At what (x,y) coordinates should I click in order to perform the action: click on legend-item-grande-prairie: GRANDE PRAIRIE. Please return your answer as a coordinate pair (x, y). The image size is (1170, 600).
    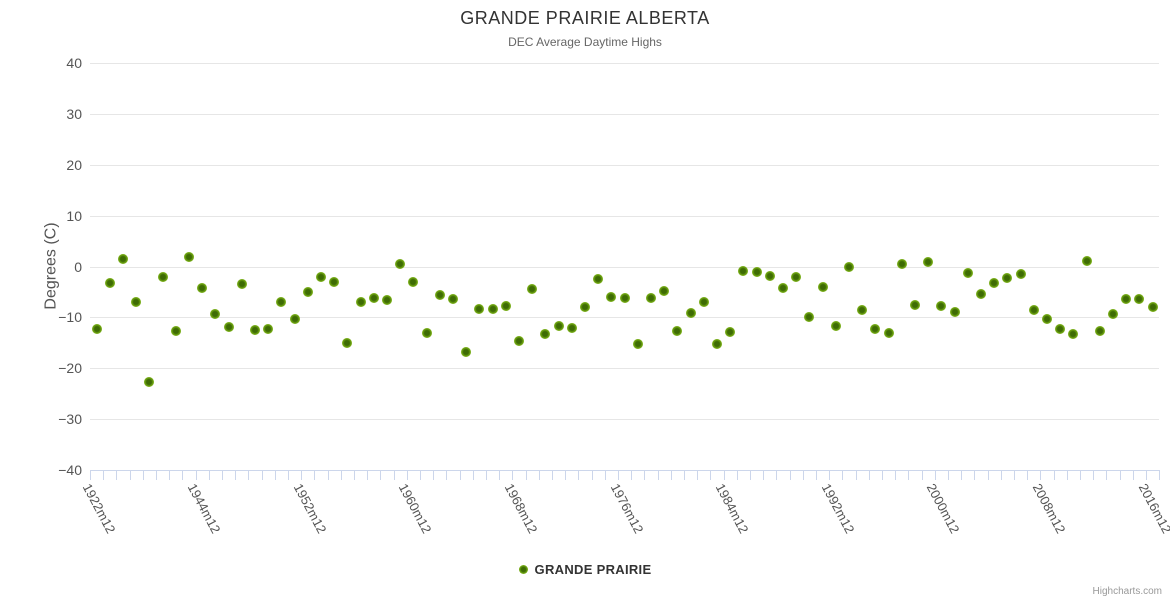
    Looking at the image, I should click on (585, 569).